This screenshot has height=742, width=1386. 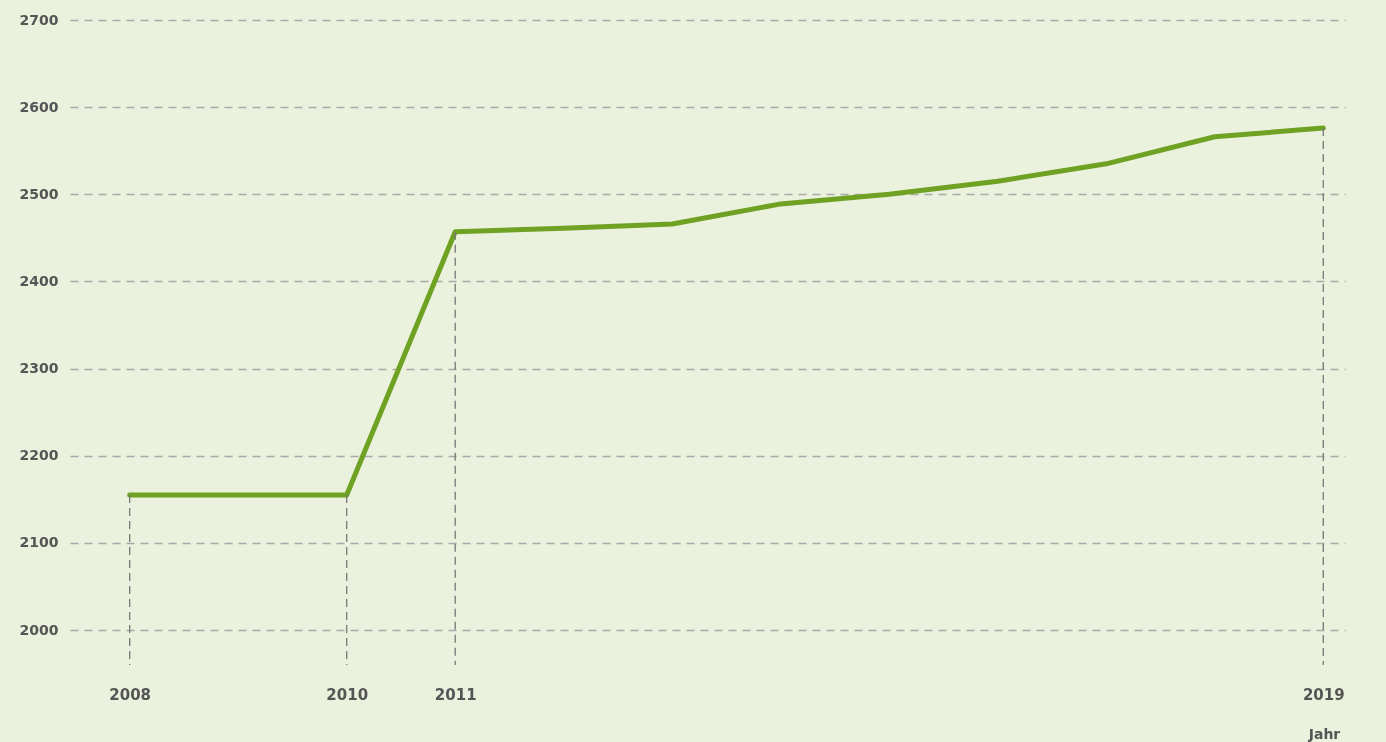 I want to click on y-tick-label: 2600, so click(x=39, y=106).